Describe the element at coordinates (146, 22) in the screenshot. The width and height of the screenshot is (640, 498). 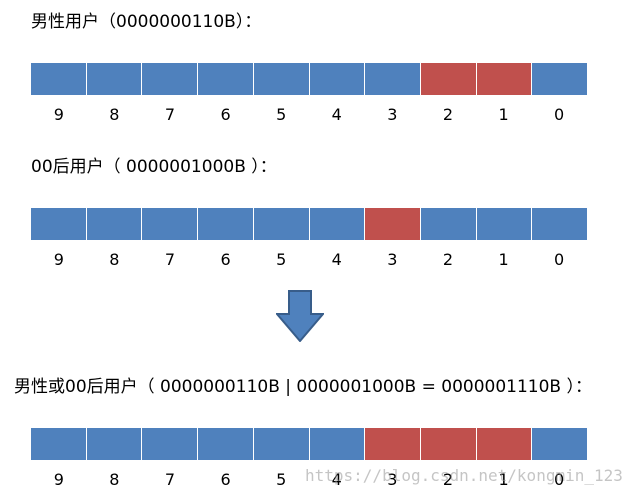
I see `section-1-caption: 男性用户（0000000110B）：` at that location.